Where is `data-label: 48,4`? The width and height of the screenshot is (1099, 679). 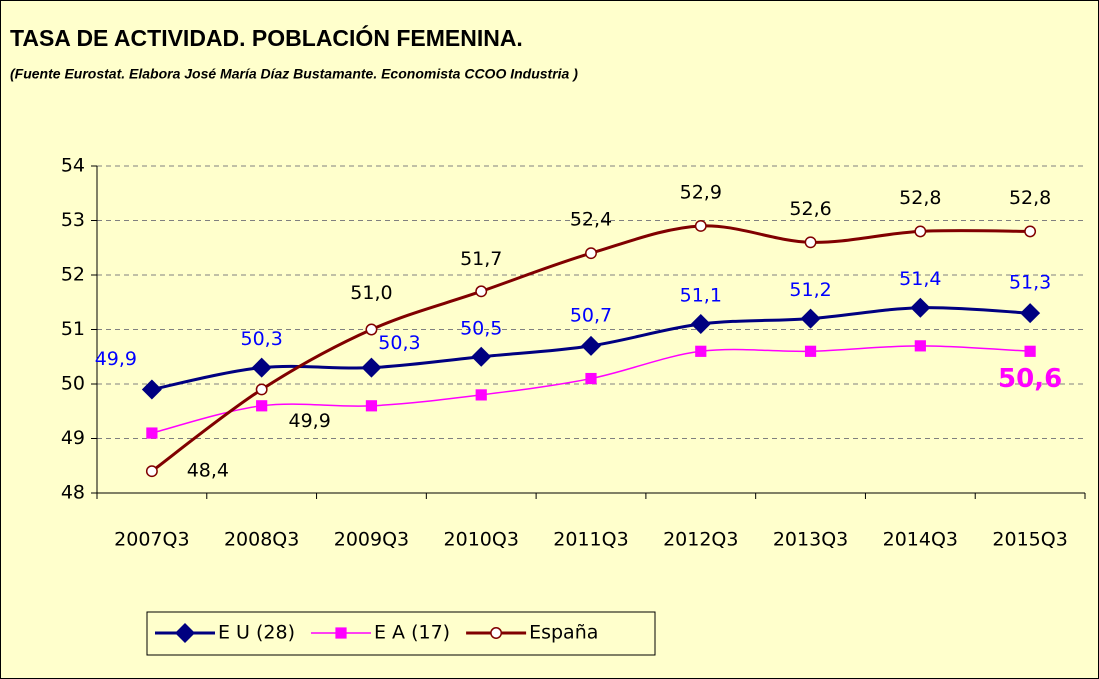 data-label: 48,4 is located at coordinates (208, 471).